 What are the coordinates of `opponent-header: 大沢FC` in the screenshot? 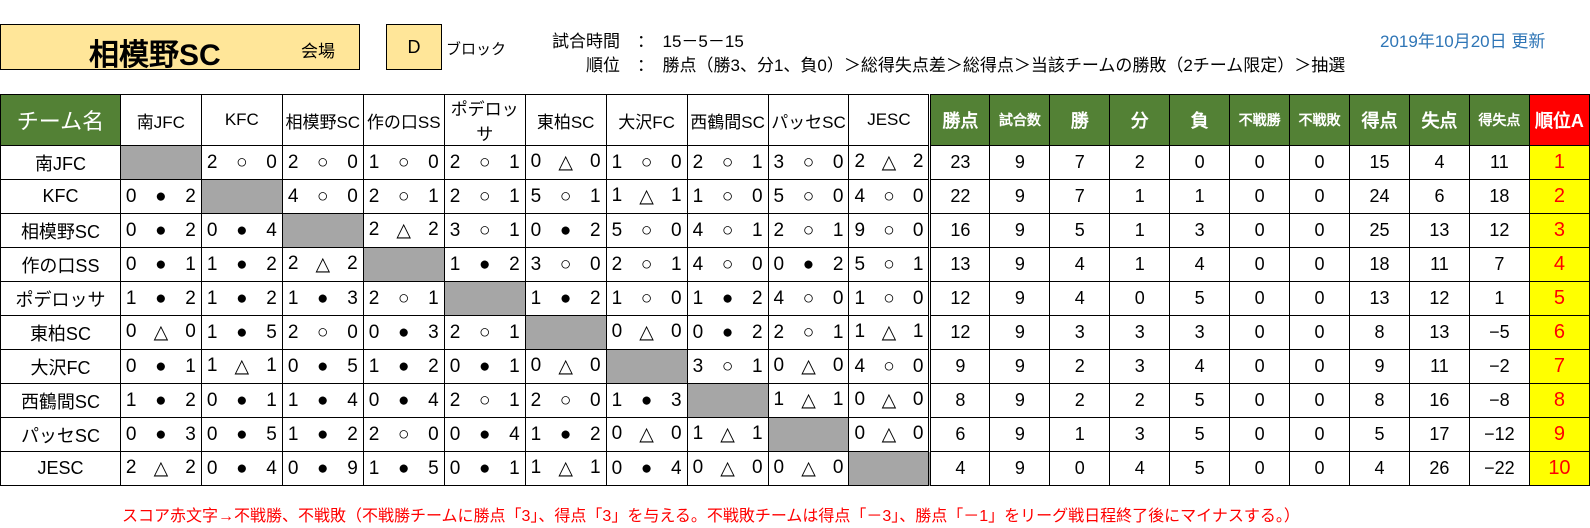 It's located at (646, 120).